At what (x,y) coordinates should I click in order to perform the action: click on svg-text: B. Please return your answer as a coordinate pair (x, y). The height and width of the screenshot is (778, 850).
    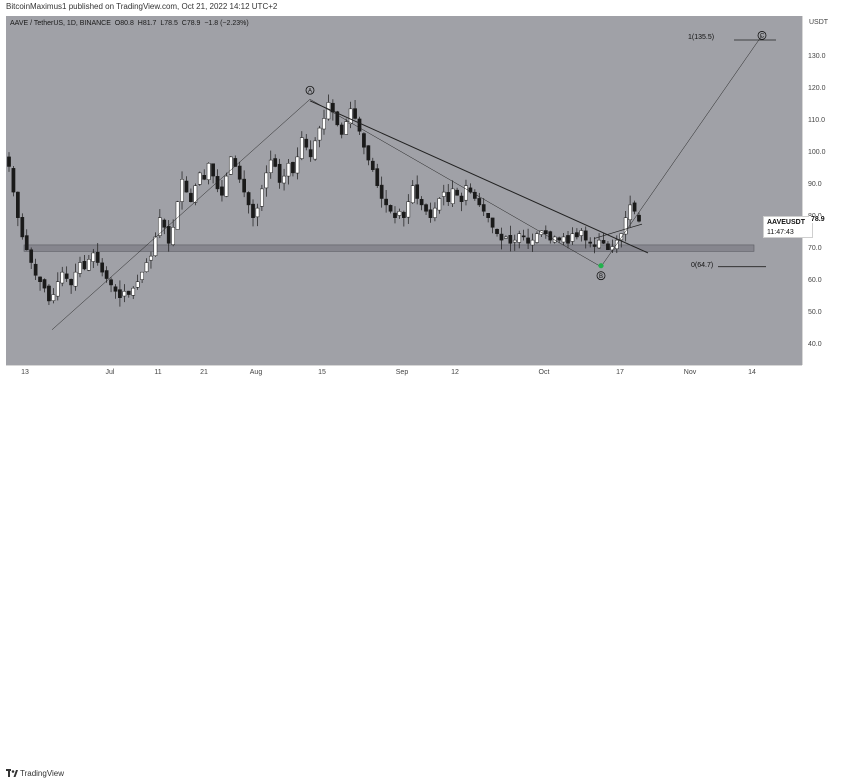
    Looking at the image, I should click on (601, 277).